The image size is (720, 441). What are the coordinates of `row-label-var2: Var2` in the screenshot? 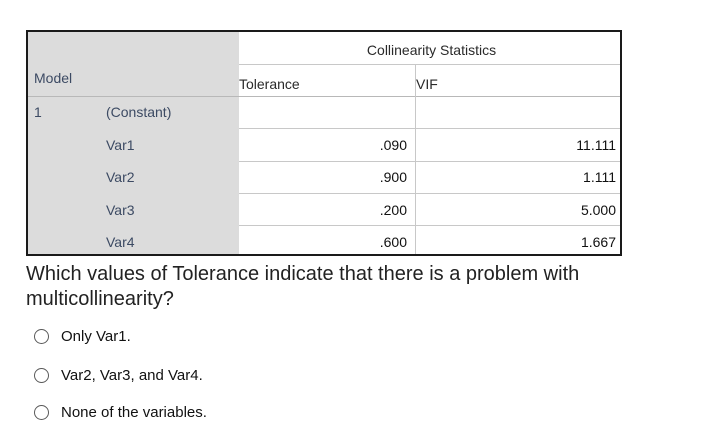 It's located at (120, 177).